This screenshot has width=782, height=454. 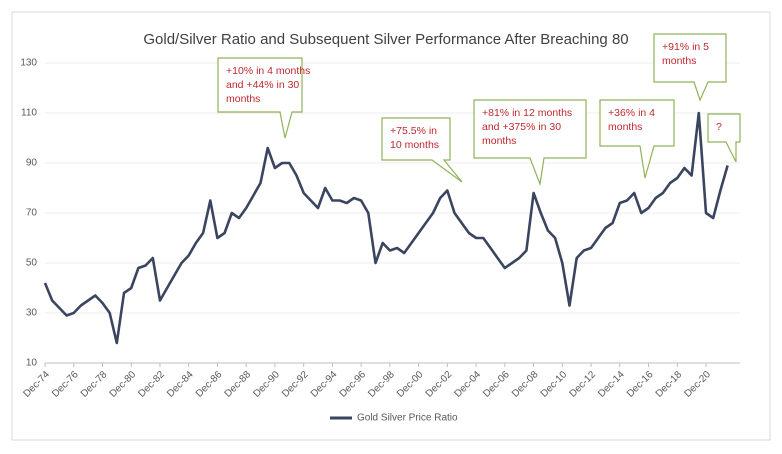 I want to click on callout-text: +75.5% in, so click(x=413, y=131).